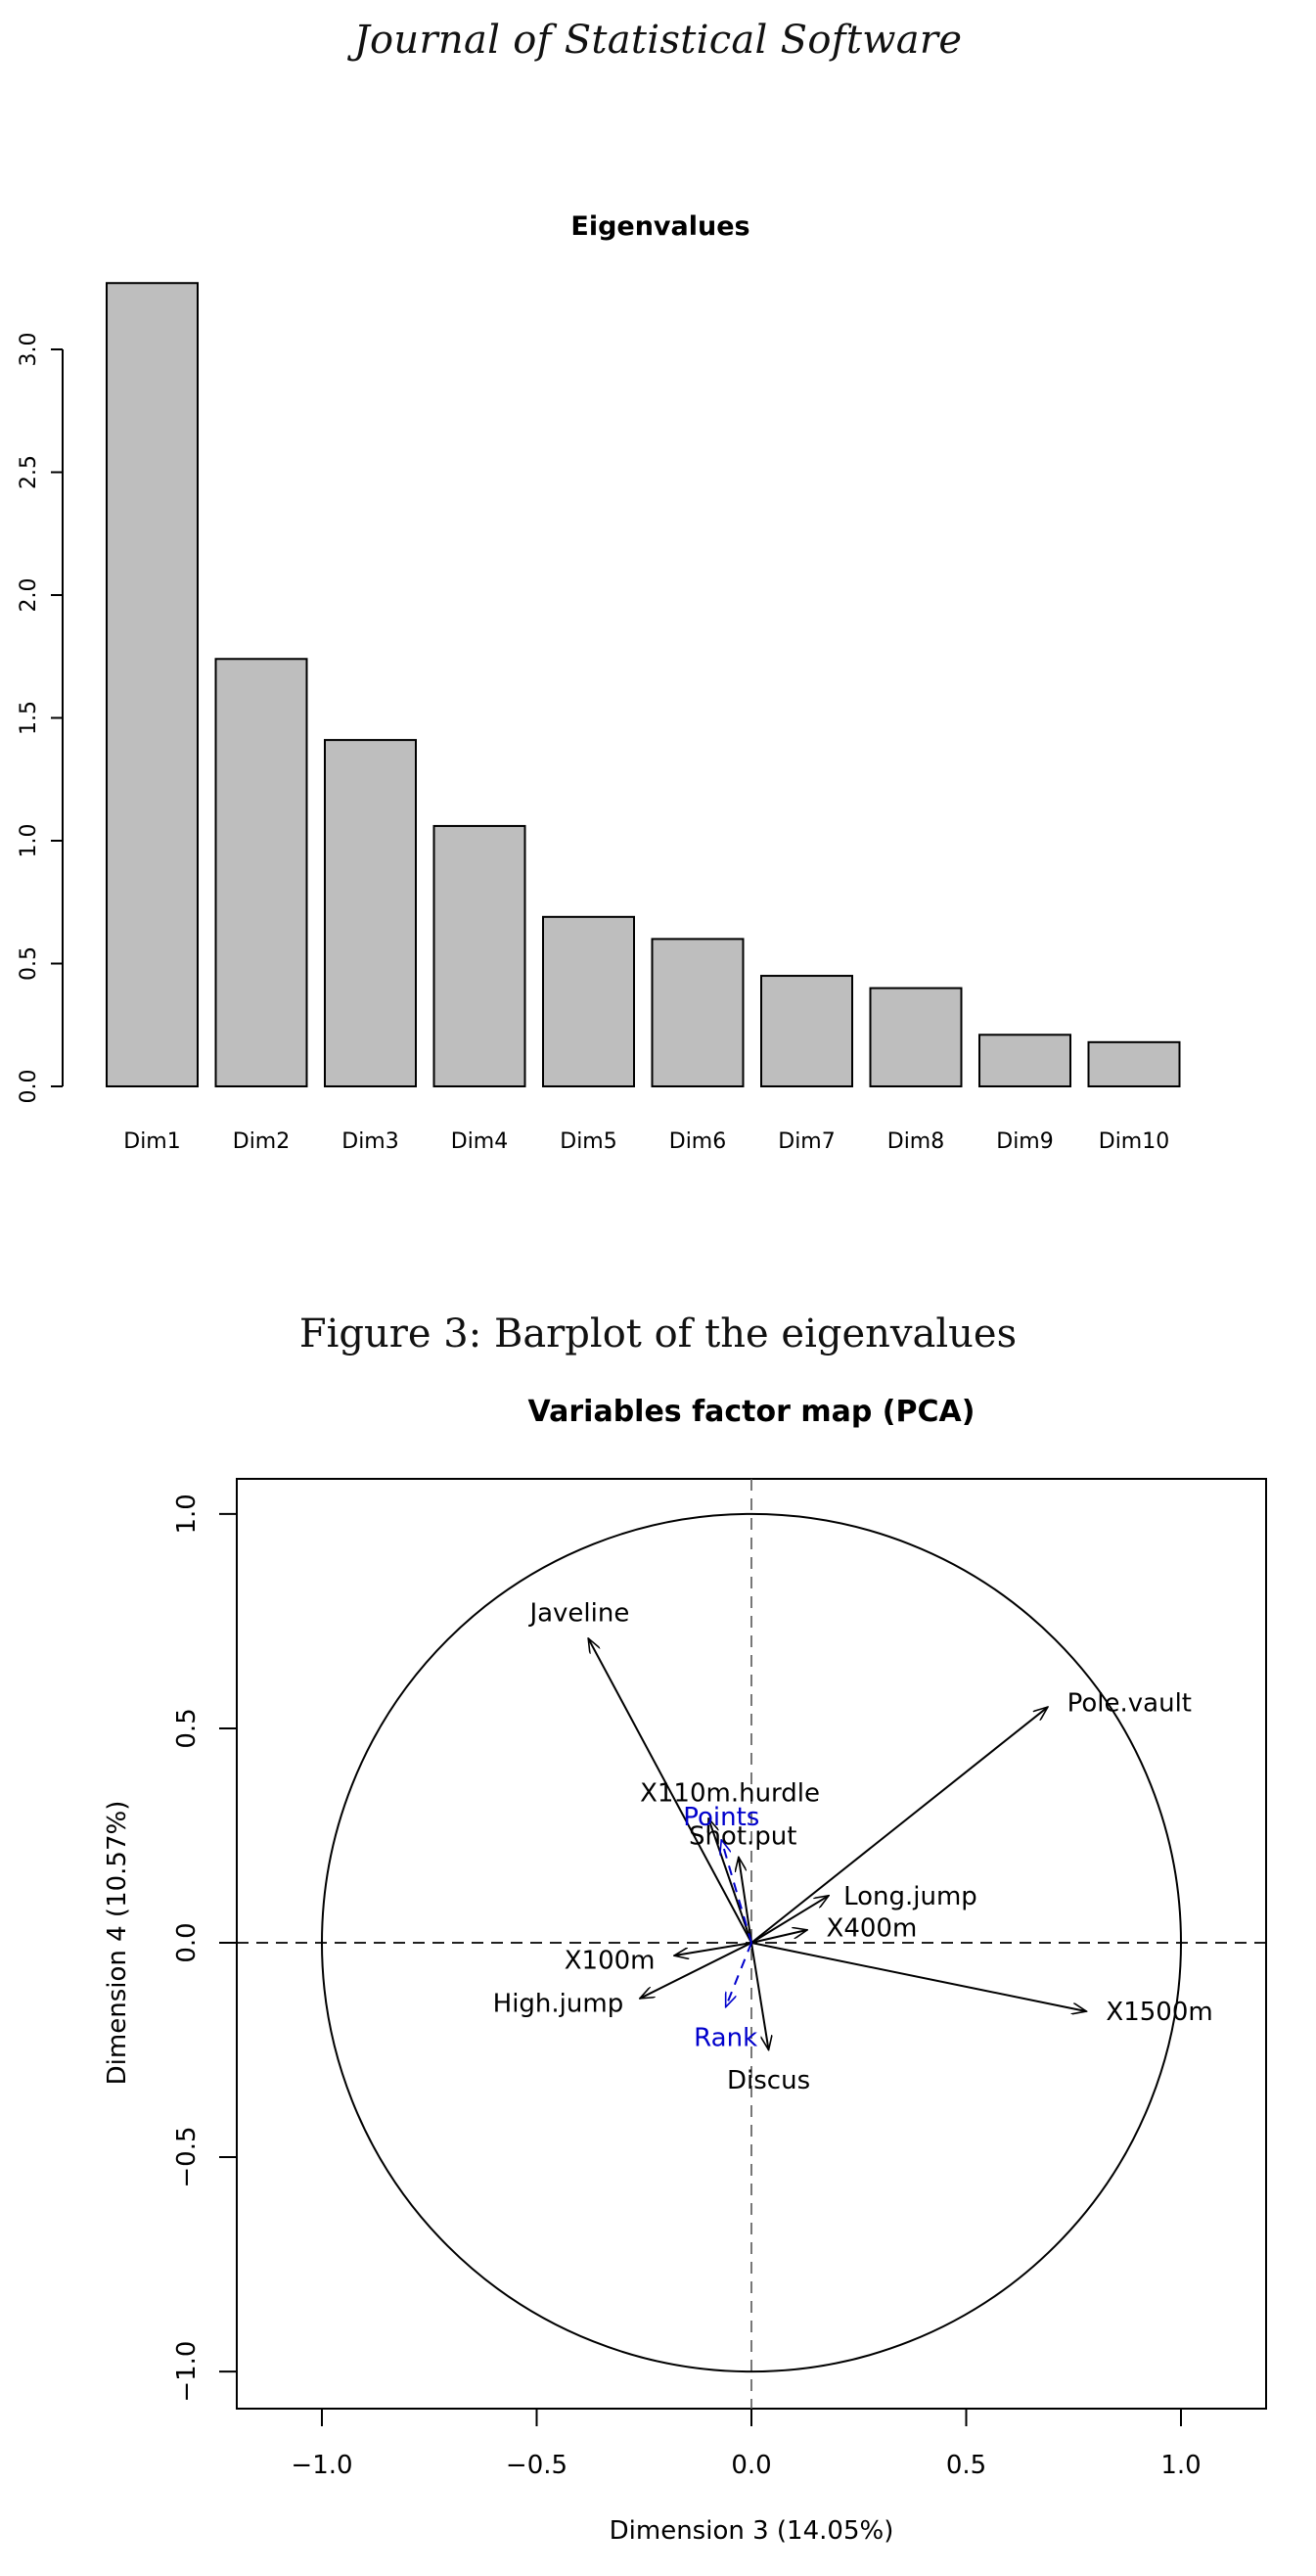 This screenshot has width=1316, height=2576. Describe the element at coordinates (872, 1929) in the screenshot. I see `variable-label: X400m` at that location.